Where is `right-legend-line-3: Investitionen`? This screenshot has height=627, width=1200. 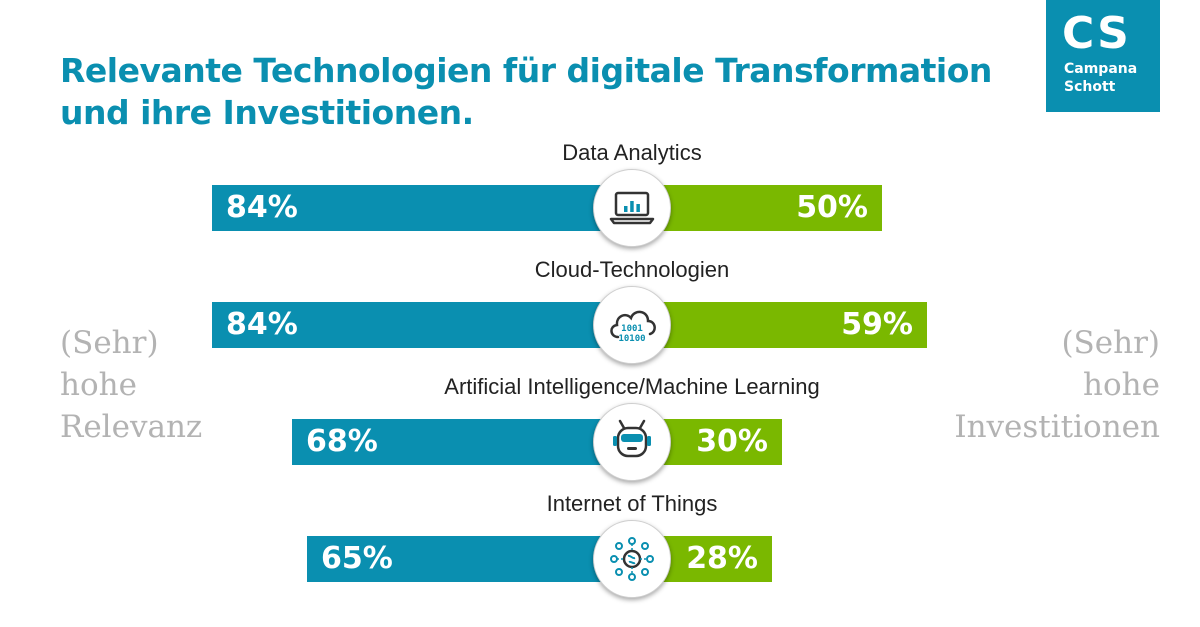
right-legend-line-3: Investitionen is located at coordinates (1057, 427).